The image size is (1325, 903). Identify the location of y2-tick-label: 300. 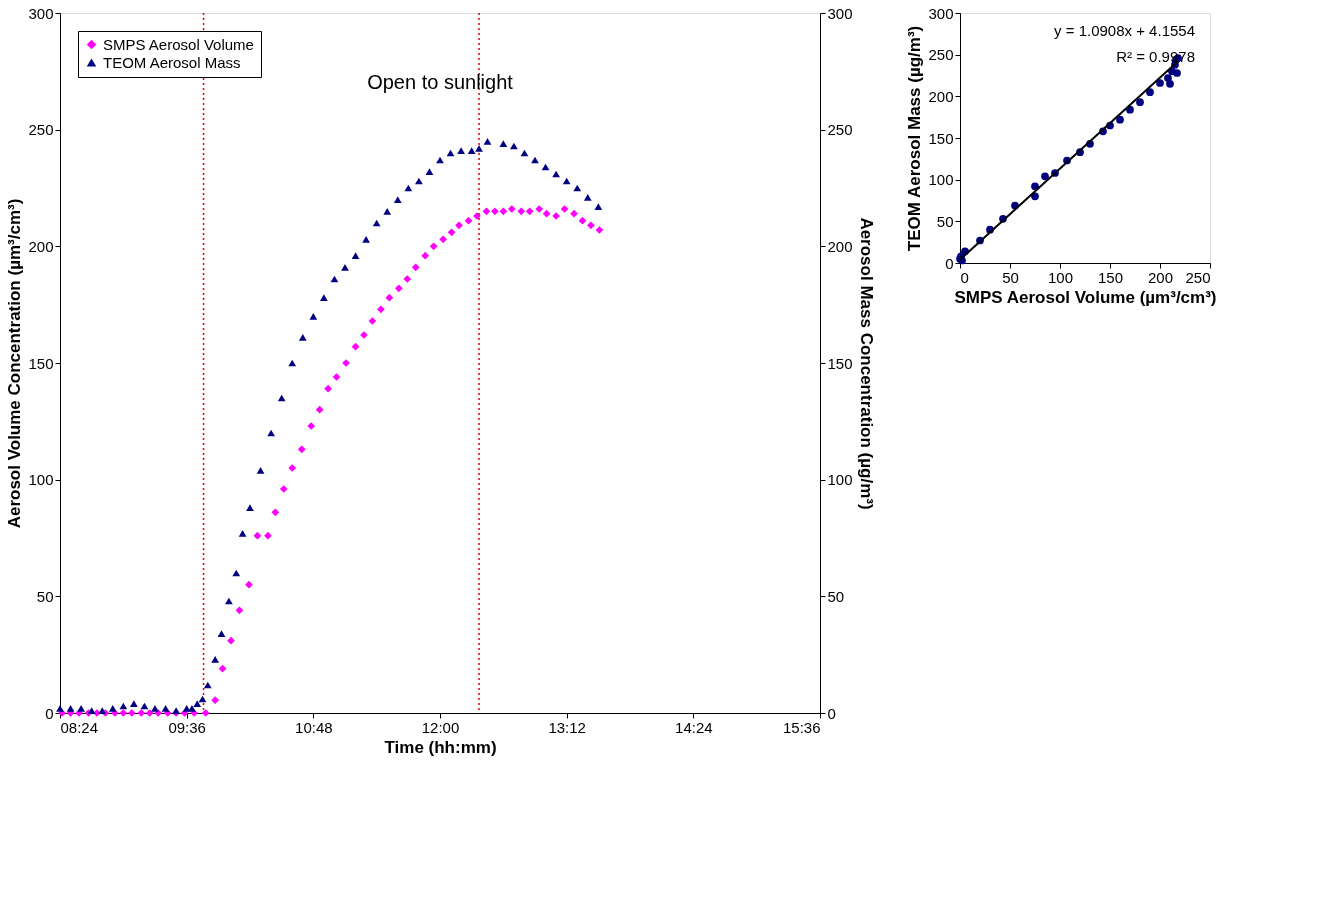
(840, 13).